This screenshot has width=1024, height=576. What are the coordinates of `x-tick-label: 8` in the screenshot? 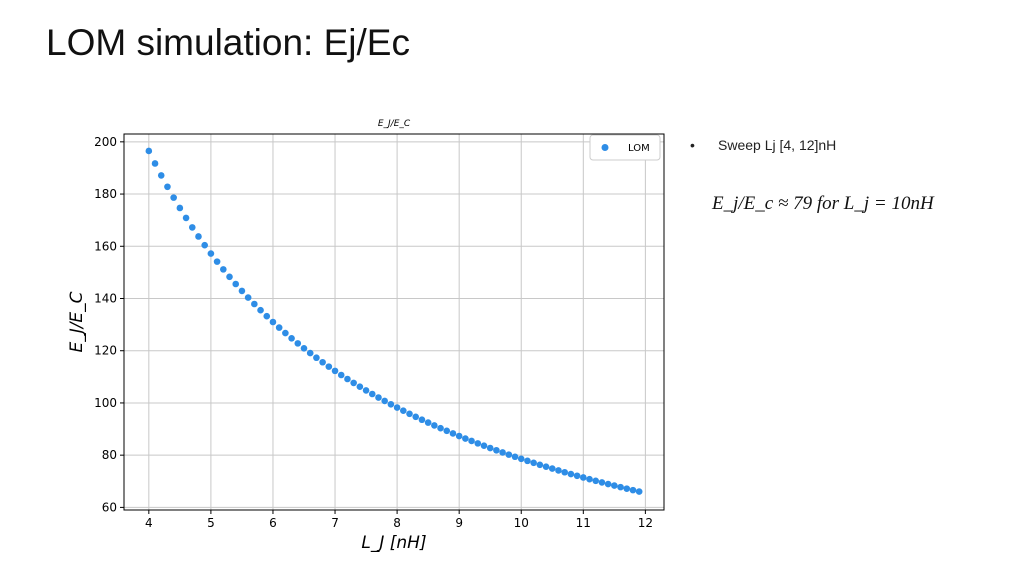 It's located at (397, 523).